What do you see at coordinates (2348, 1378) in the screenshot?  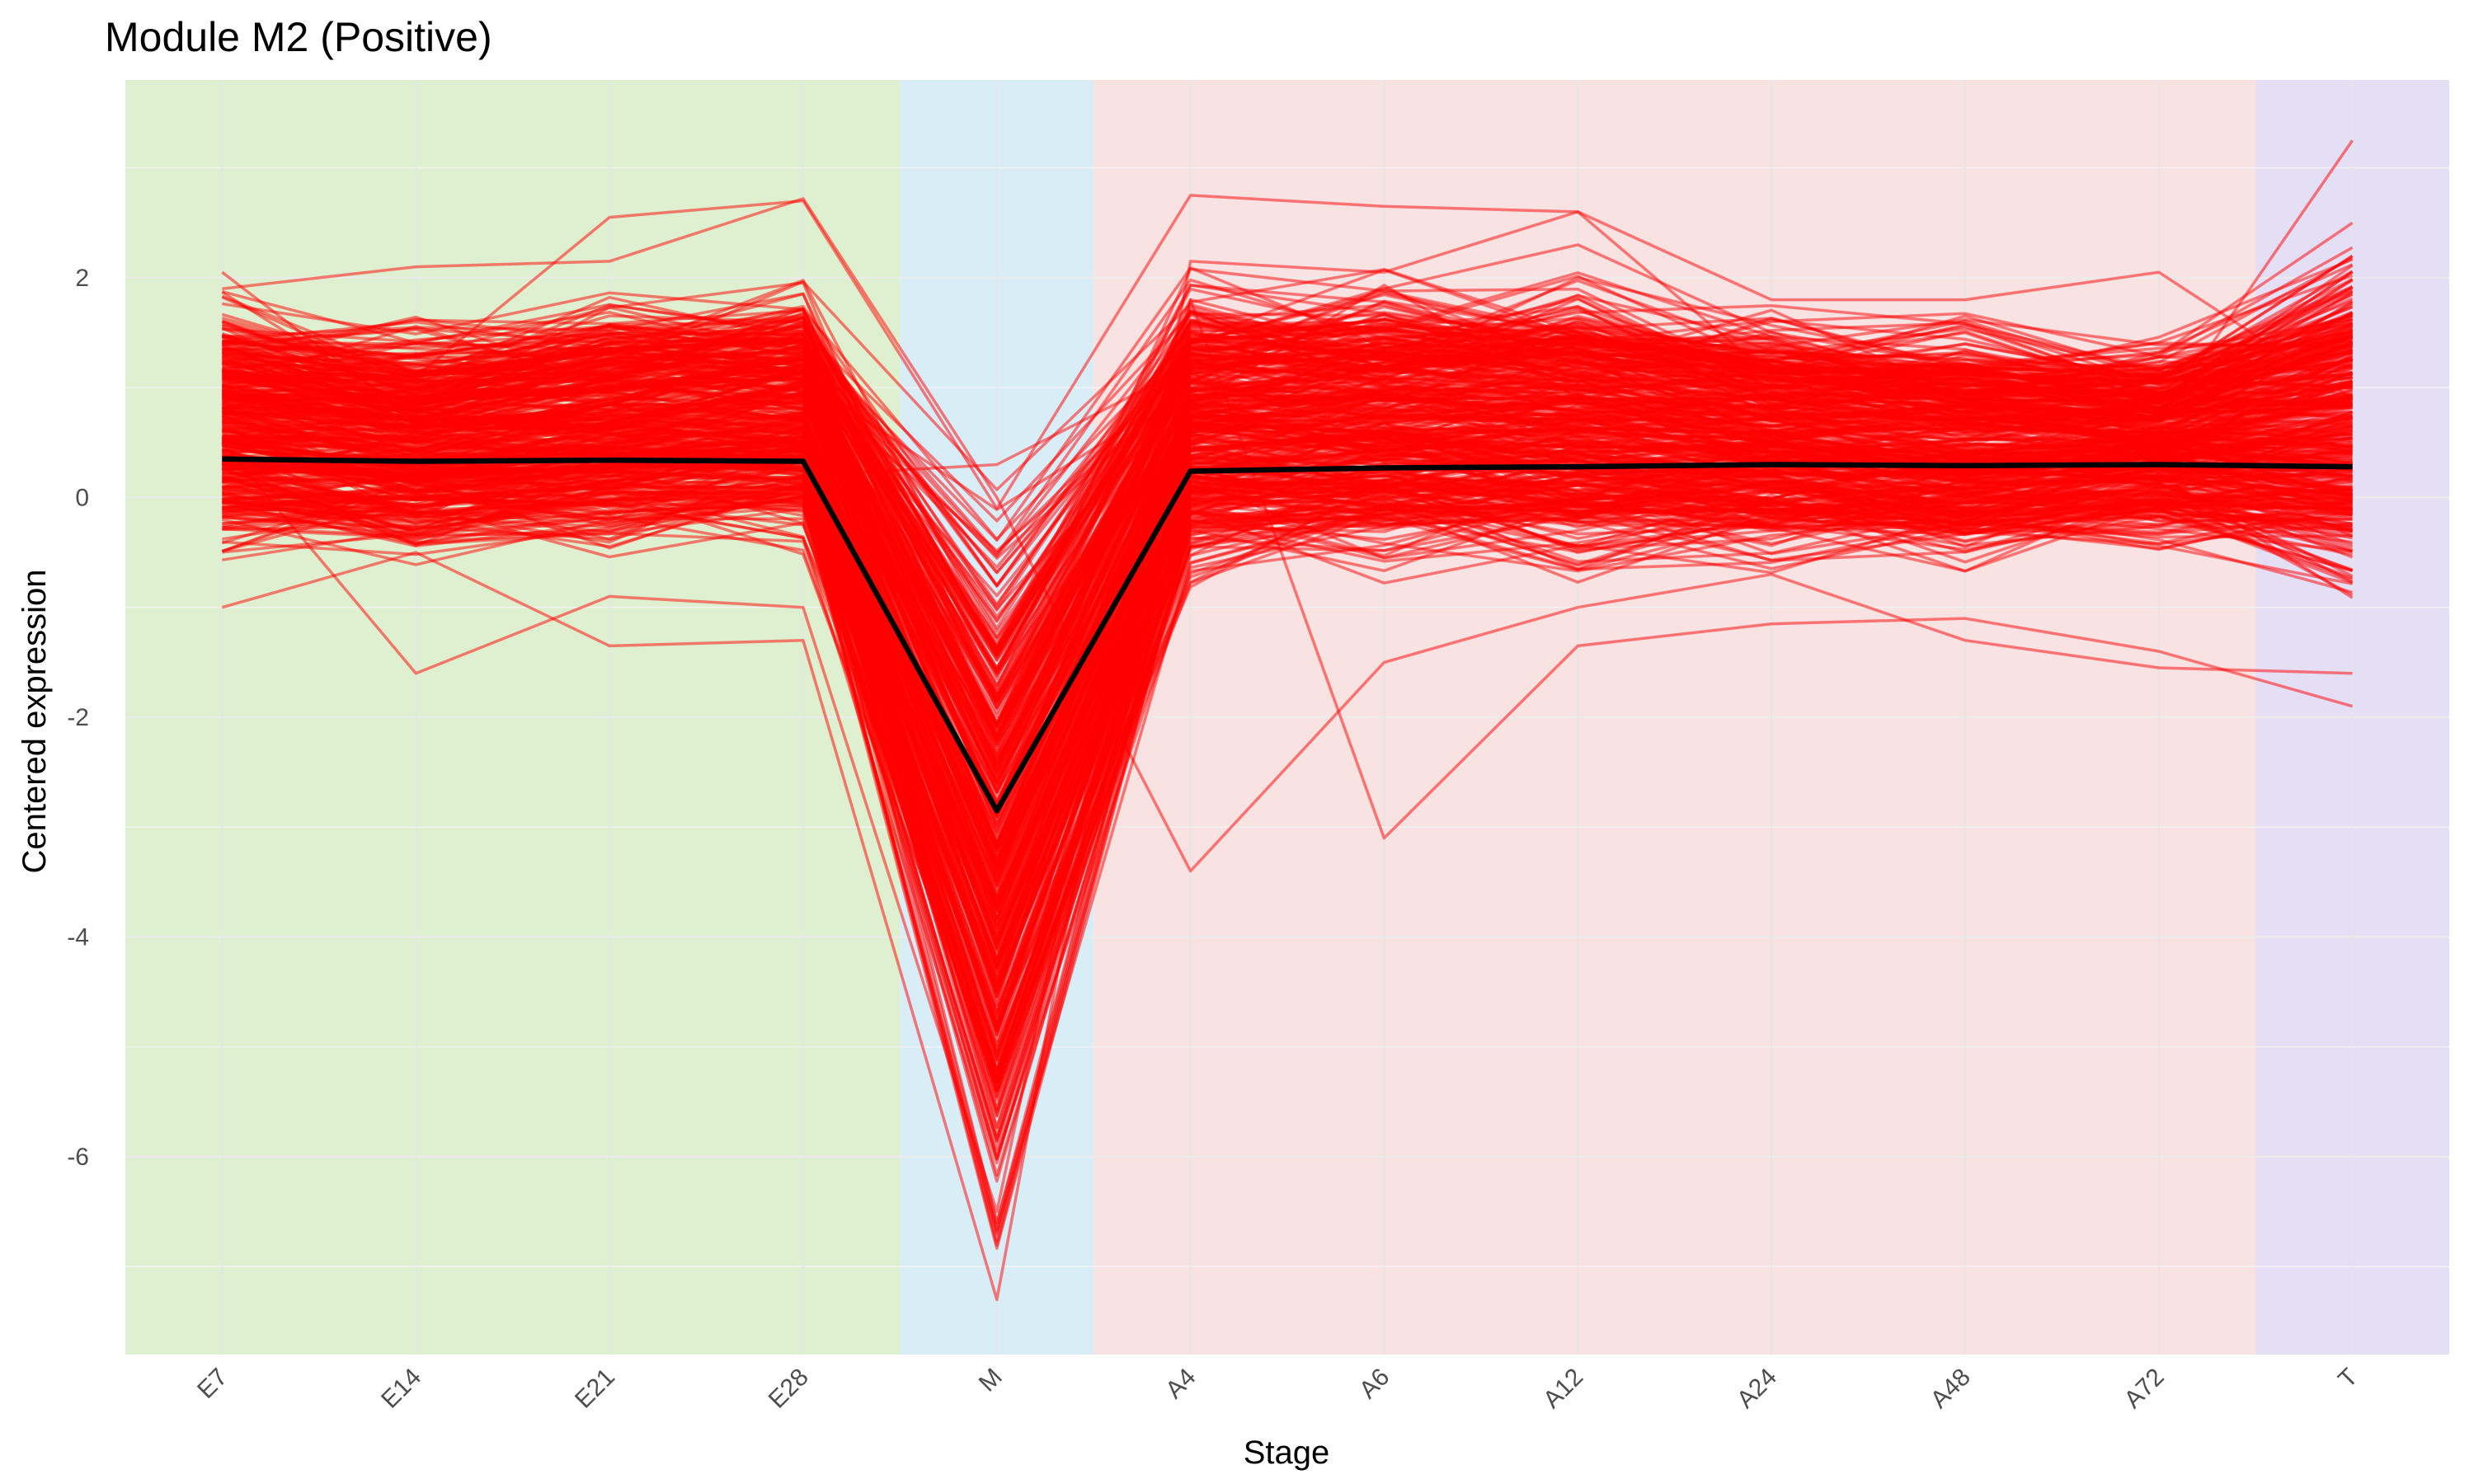 I see `x-tick-label-T: T` at bounding box center [2348, 1378].